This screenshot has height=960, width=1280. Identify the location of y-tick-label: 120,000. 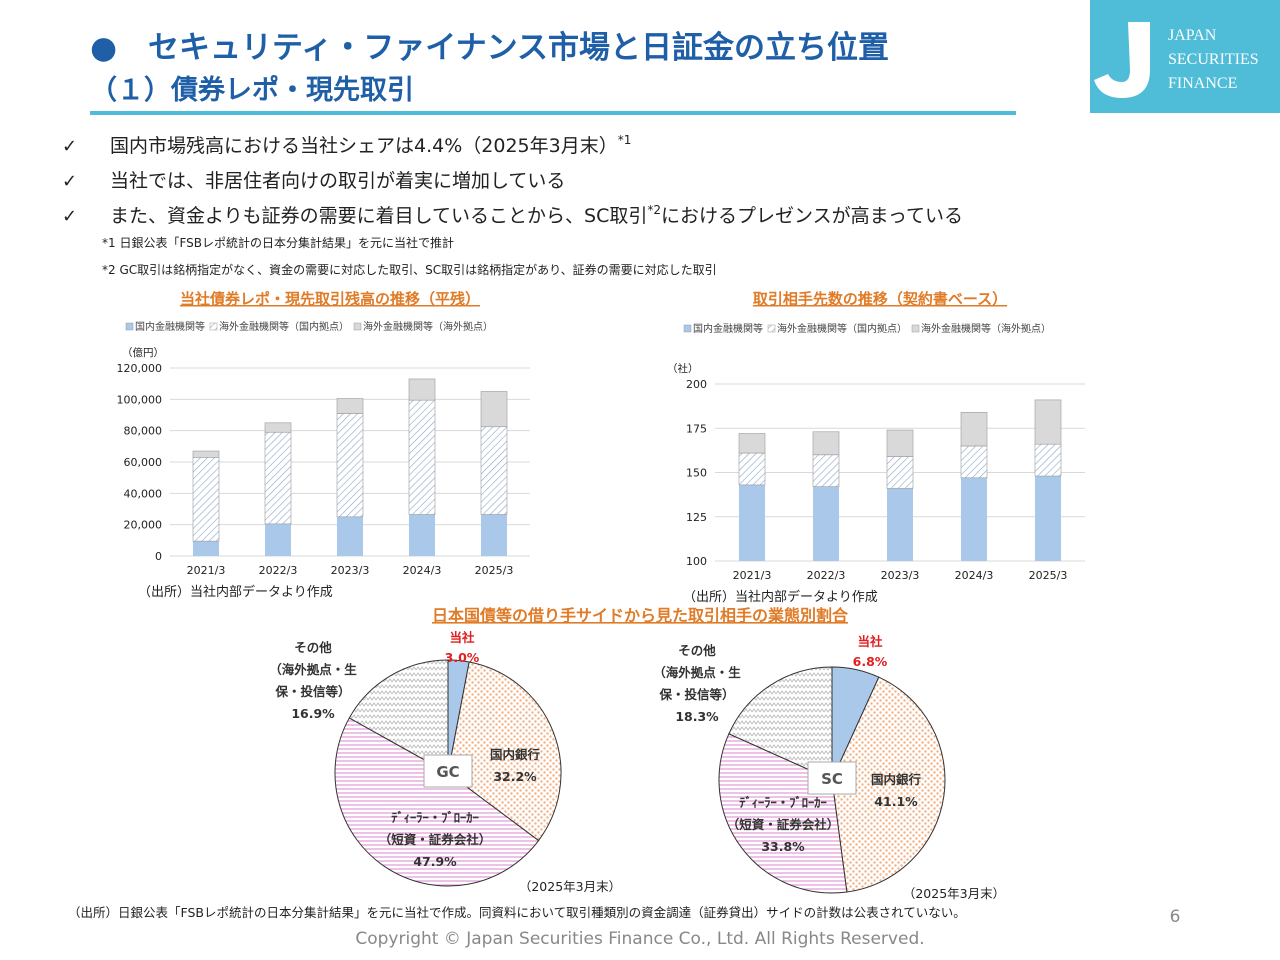
(140, 368).